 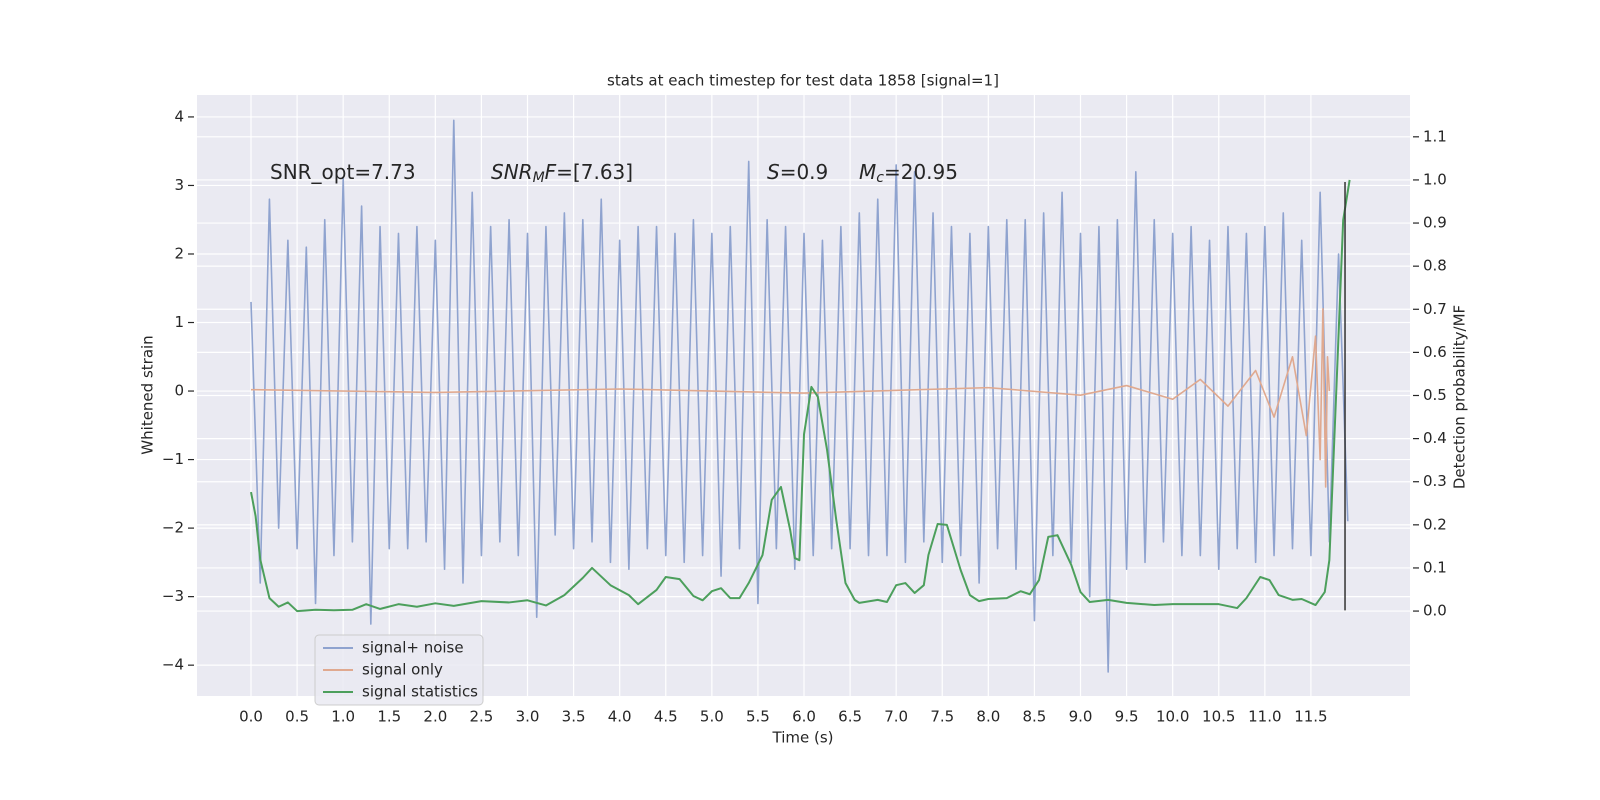 What do you see at coordinates (1435, 223) in the screenshot?
I see `y2-tick-label: 0.9` at bounding box center [1435, 223].